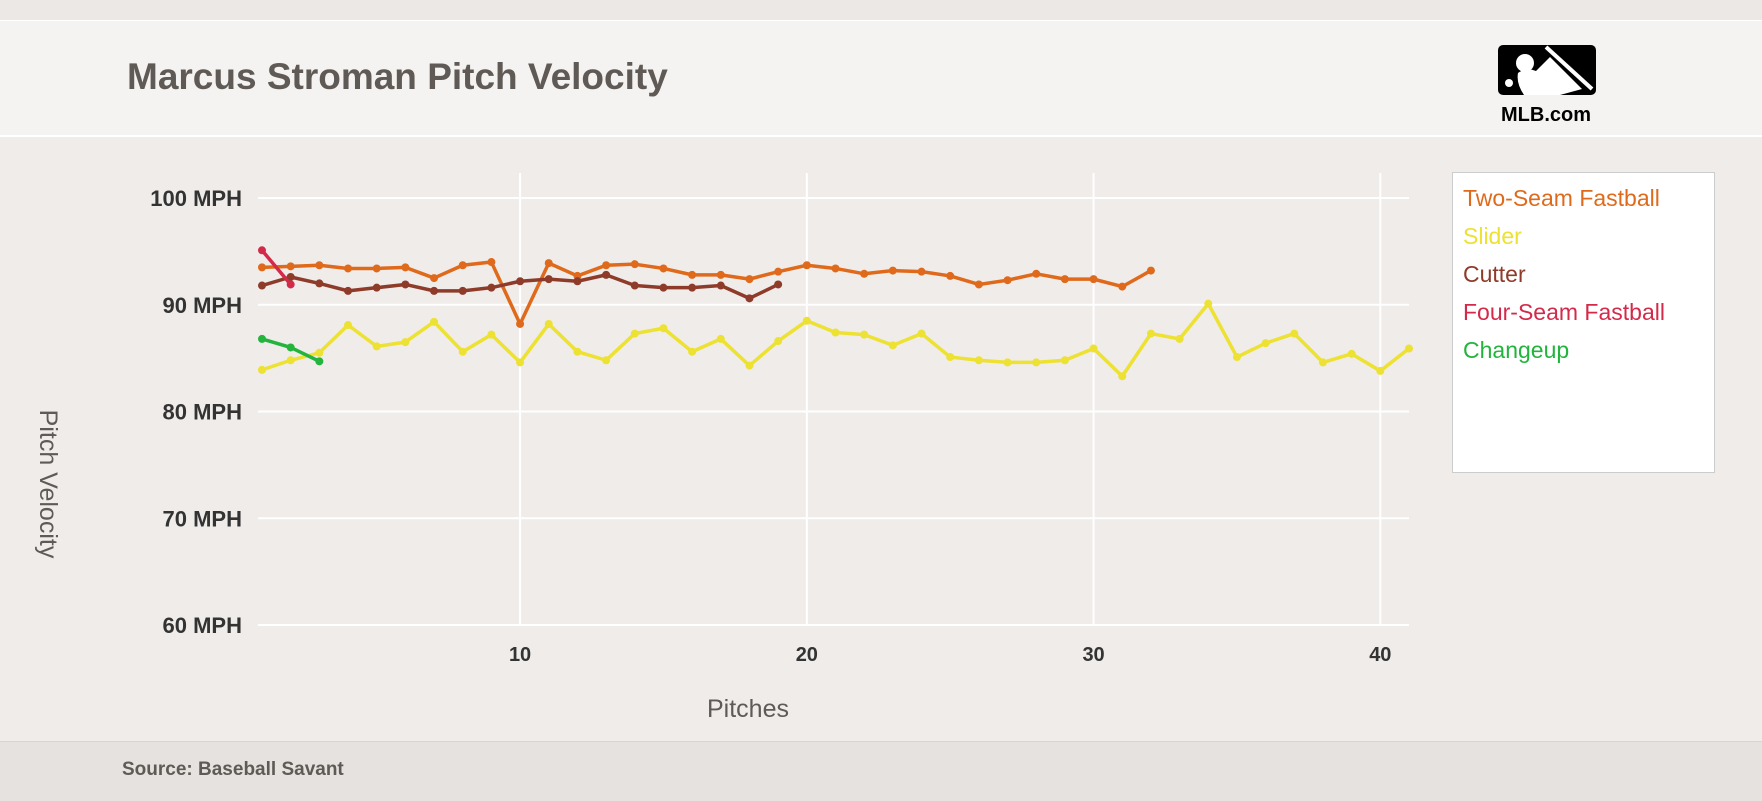 The width and height of the screenshot is (1762, 801). What do you see at coordinates (1546, 115) in the screenshot?
I see `logo-text: MLB.com` at bounding box center [1546, 115].